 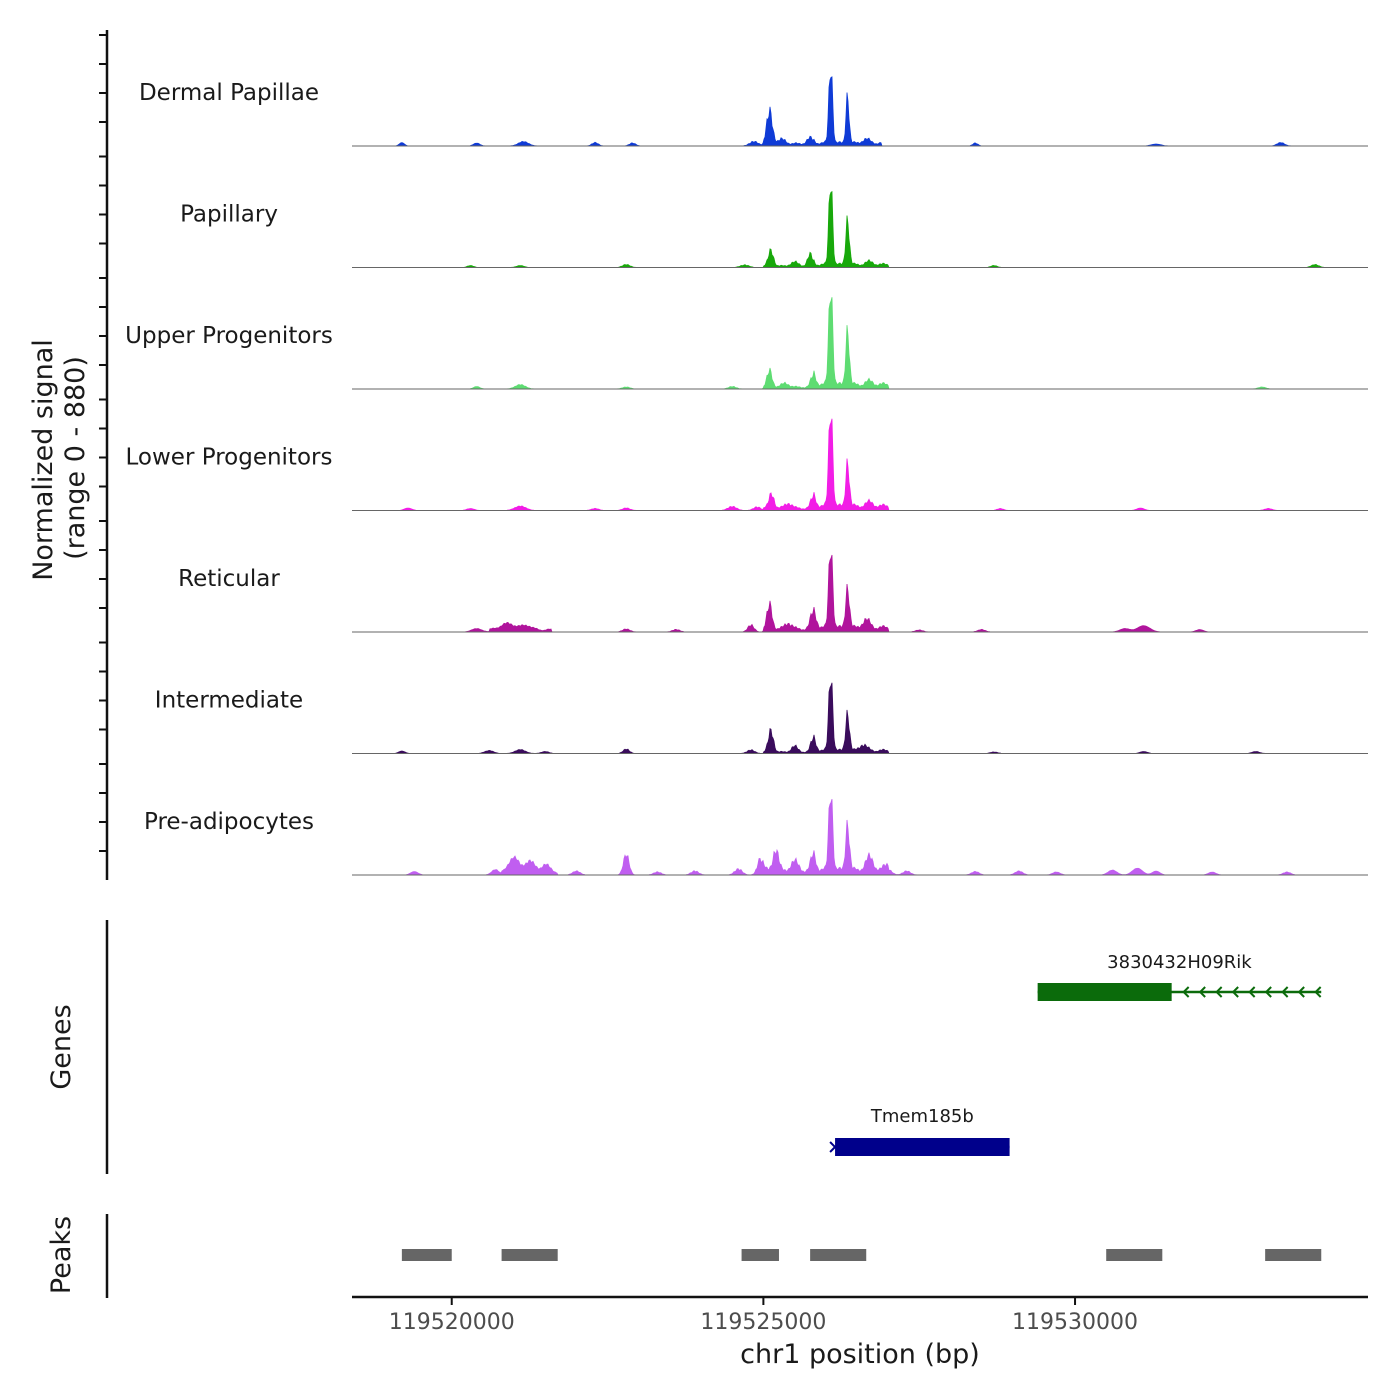 I want to click on signal-axis, so click(x=104, y=455).